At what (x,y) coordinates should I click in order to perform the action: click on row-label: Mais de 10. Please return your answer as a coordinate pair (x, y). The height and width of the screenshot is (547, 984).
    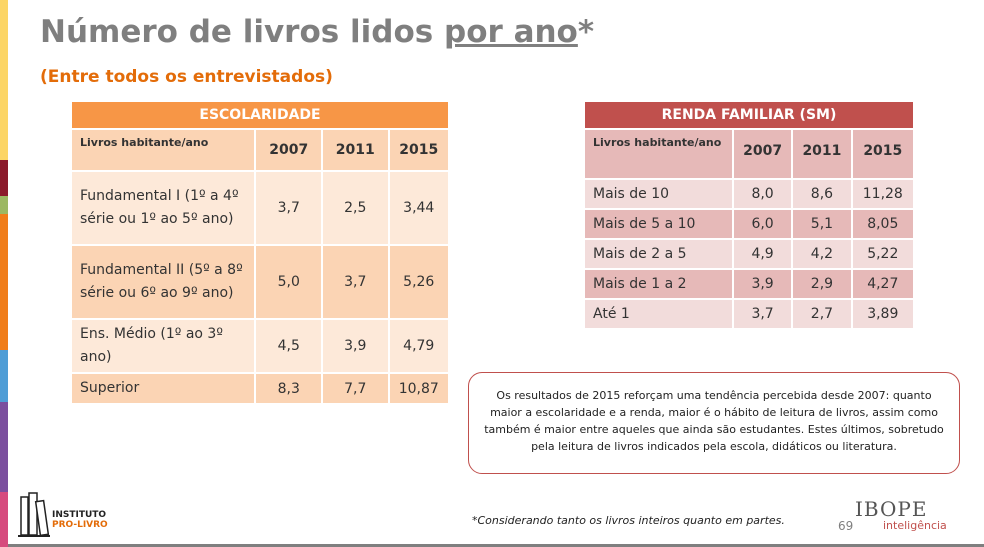
    Looking at the image, I should click on (658, 194).